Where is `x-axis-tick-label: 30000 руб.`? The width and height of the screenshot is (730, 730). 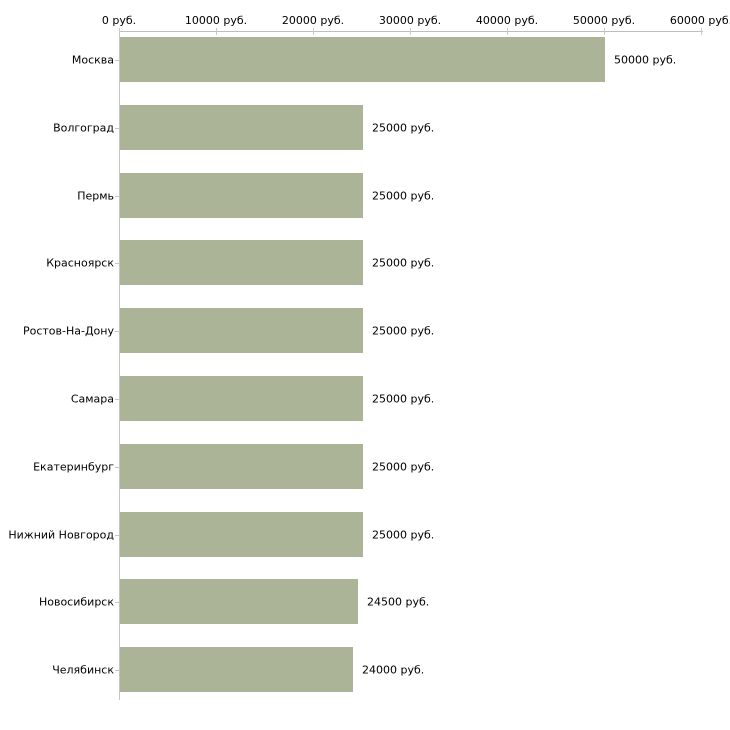 x-axis-tick-label: 30000 руб. is located at coordinates (410, 20).